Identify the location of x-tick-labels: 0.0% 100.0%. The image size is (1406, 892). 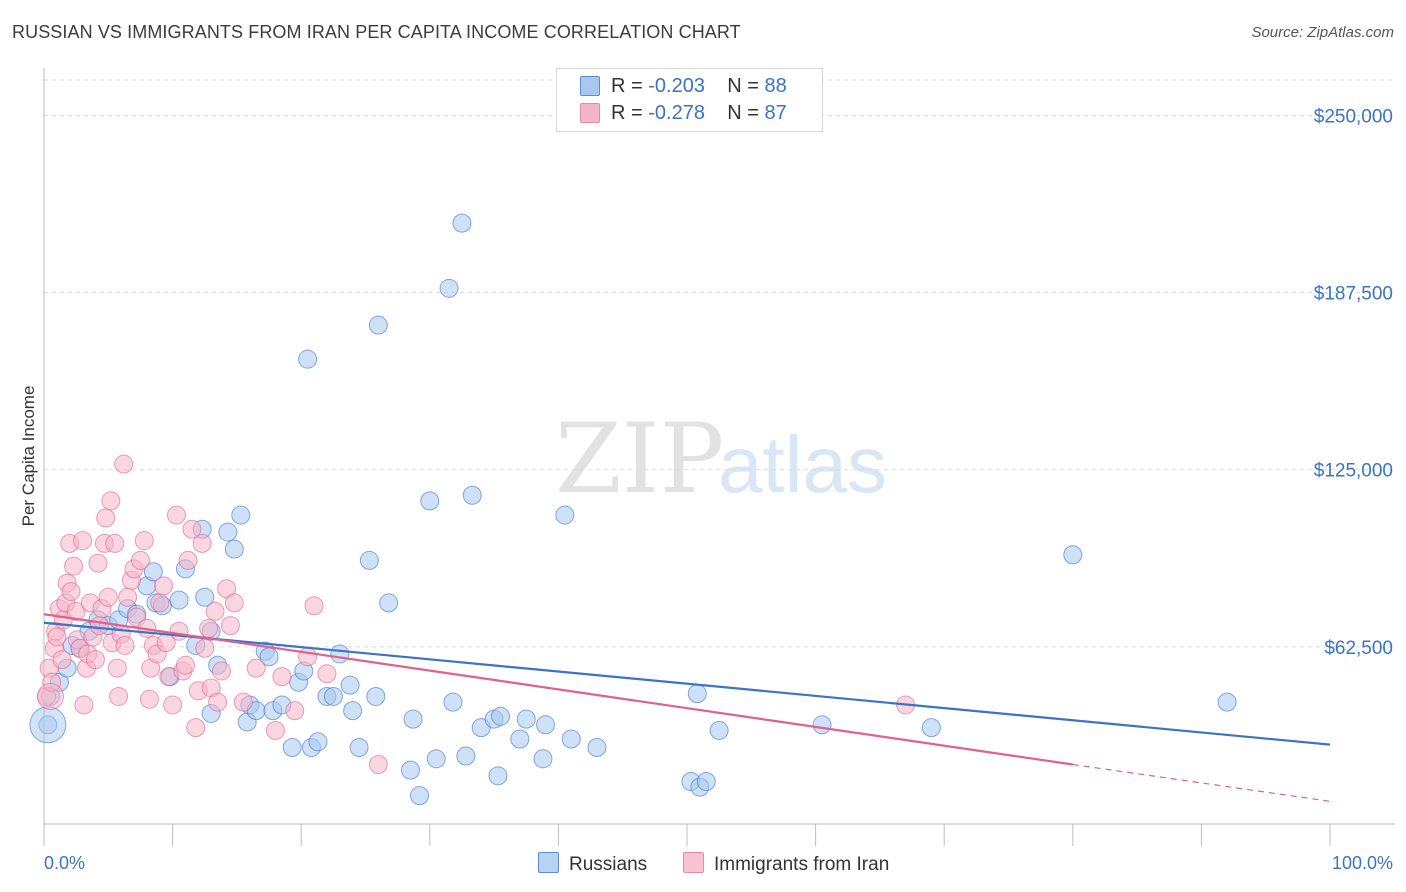
(718, 863).